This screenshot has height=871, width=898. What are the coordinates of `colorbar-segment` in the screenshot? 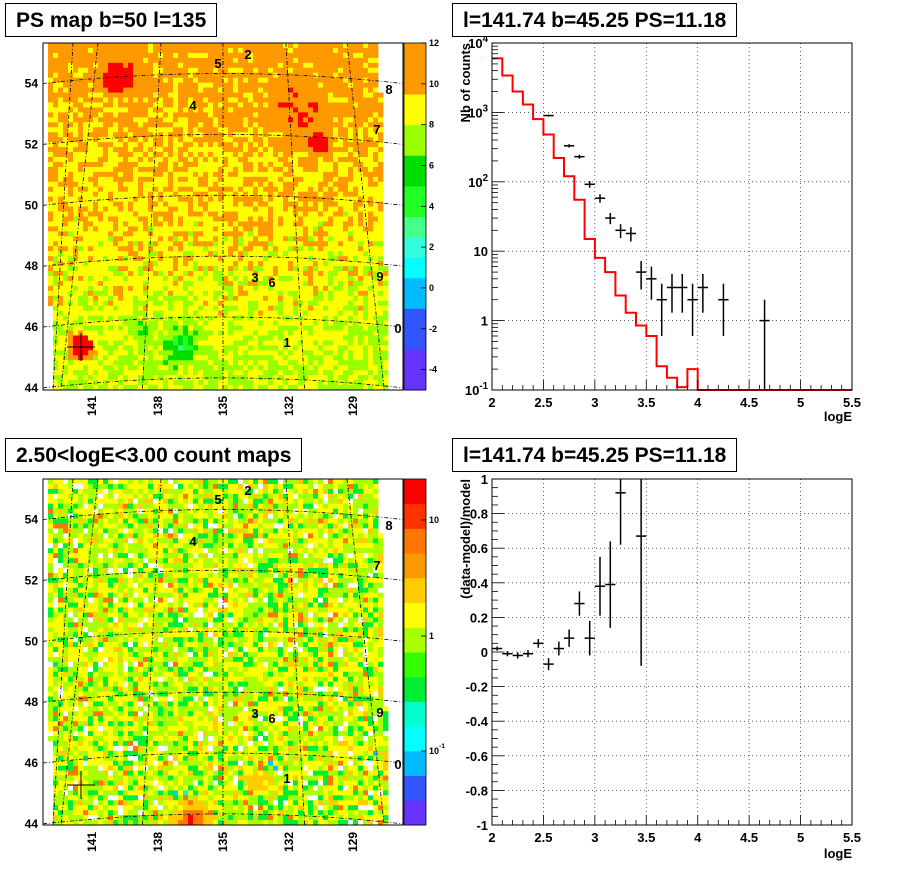 It's located at (415, 354).